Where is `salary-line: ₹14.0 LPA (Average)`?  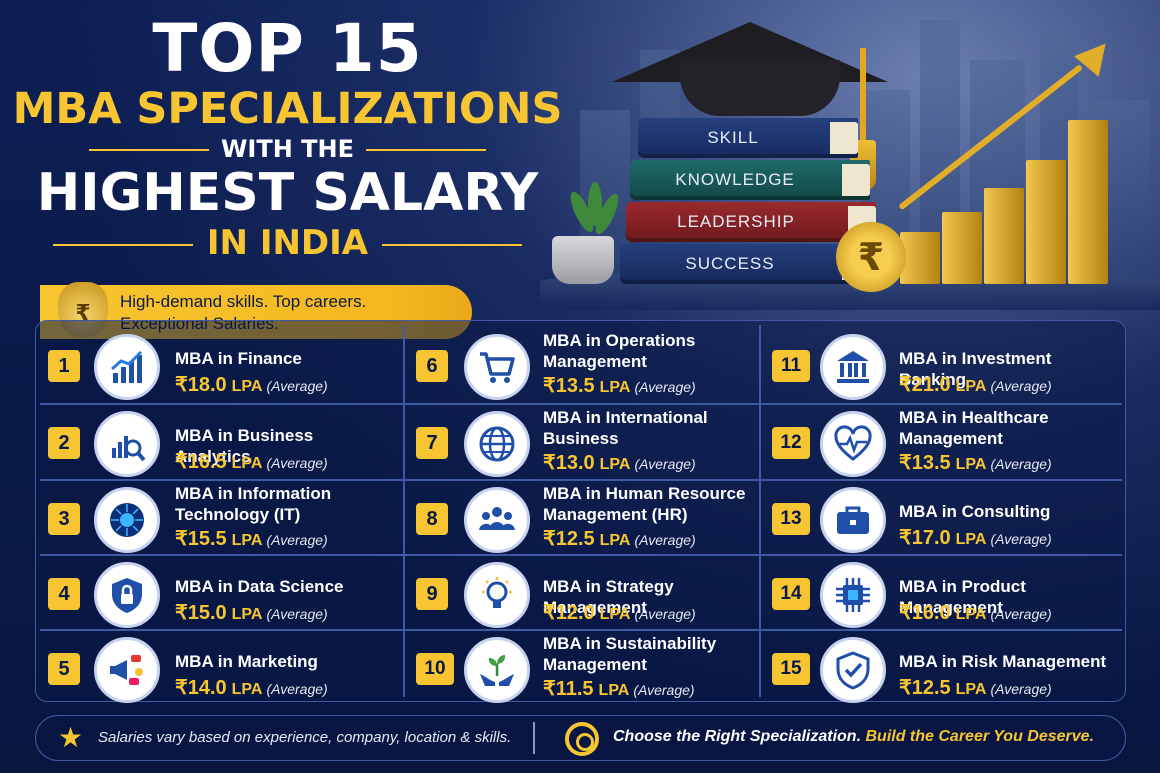 salary-line: ₹14.0 LPA (Average) is located at coordinates (251, 687).